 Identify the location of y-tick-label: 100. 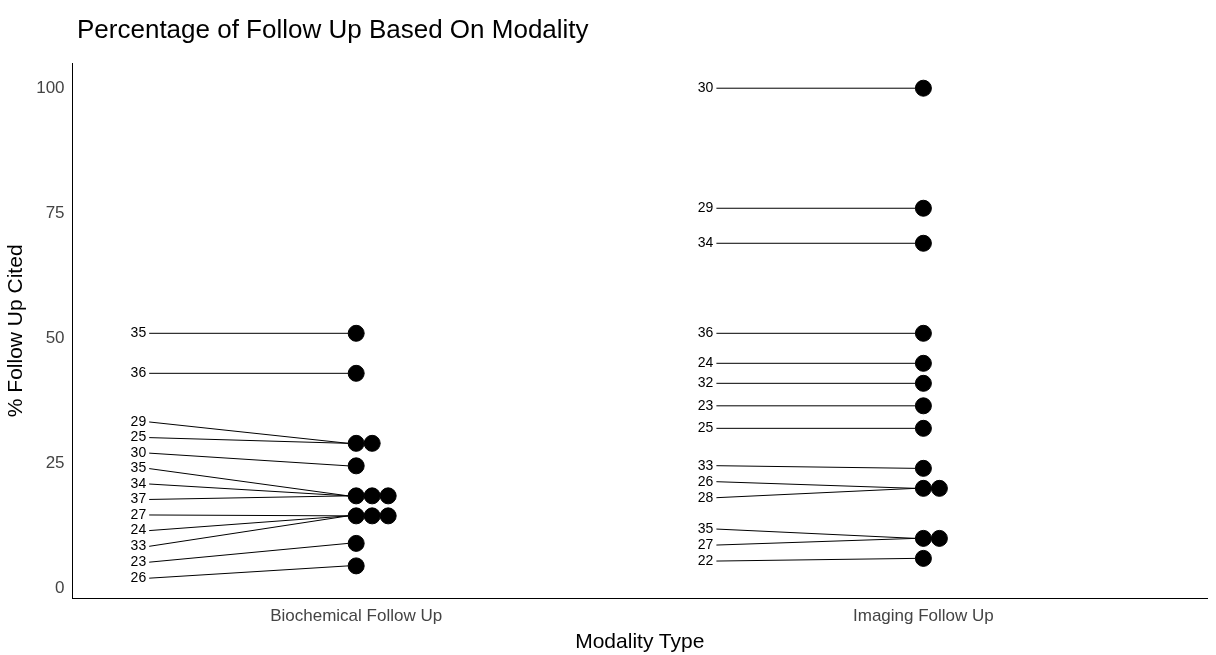
(50, 87).